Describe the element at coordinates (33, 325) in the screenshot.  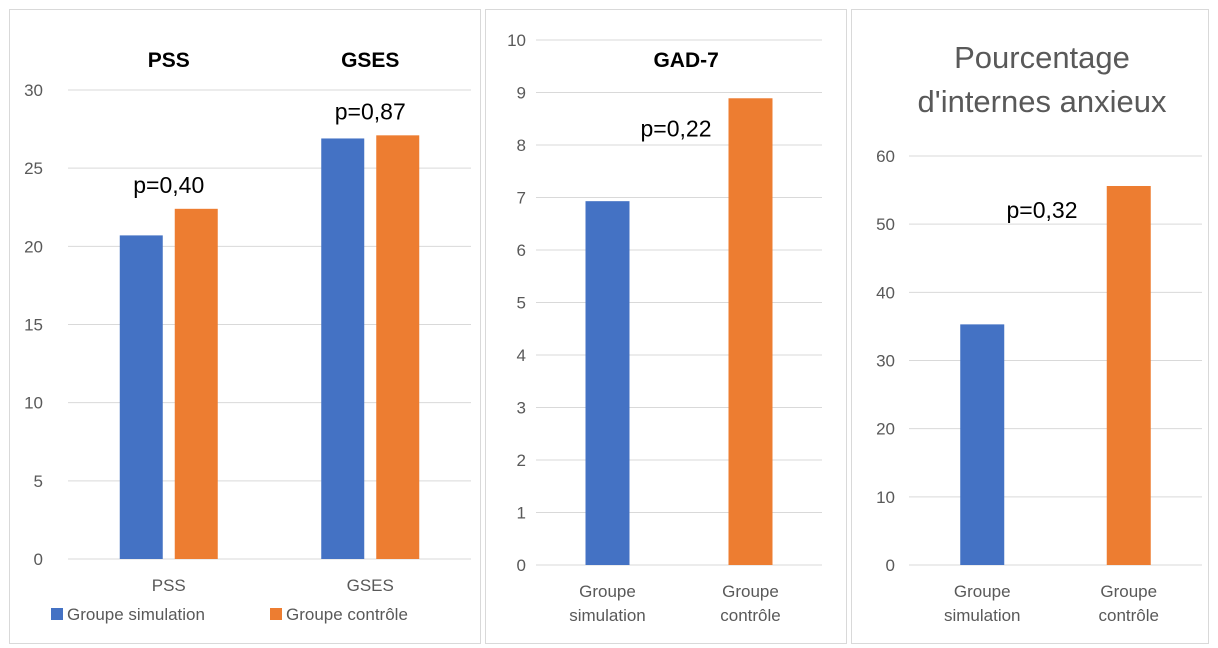
I see `y-tick-label: 15` at that location.